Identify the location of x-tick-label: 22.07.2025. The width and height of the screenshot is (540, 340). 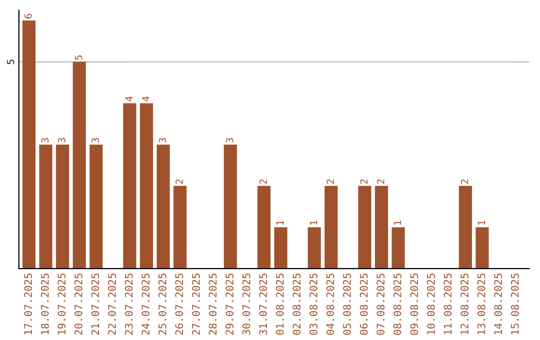
(112, 304).